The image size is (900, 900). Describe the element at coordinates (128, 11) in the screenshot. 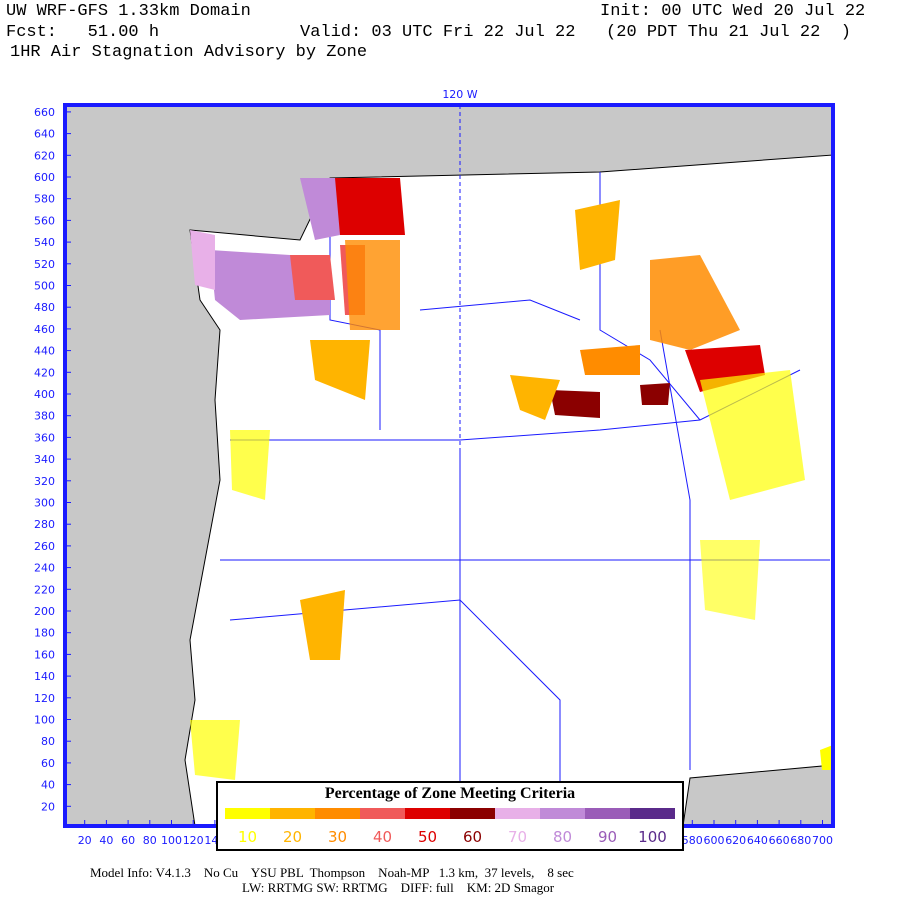

I see `header-title: UW WRF-GFS 1.33km Domain` at that location.